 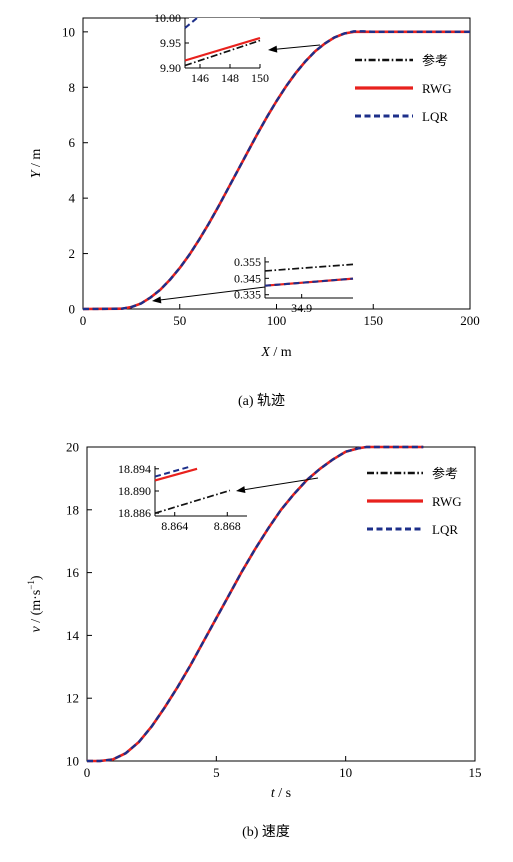 What do you see at coordinates (266, 832) in the screenshot?
I see `figure-caption: (b) 速度` at bounding box center [266, 832].